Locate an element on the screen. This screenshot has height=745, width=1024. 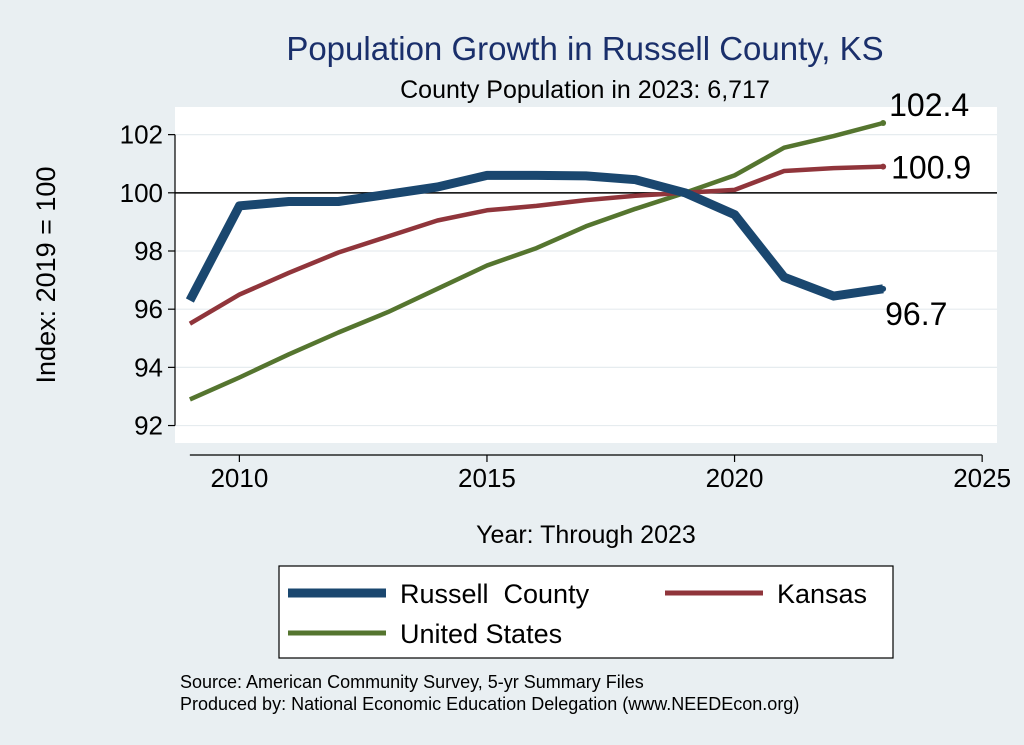
x-tick-label-2020: 2020 is located at coordinates (735, 478).